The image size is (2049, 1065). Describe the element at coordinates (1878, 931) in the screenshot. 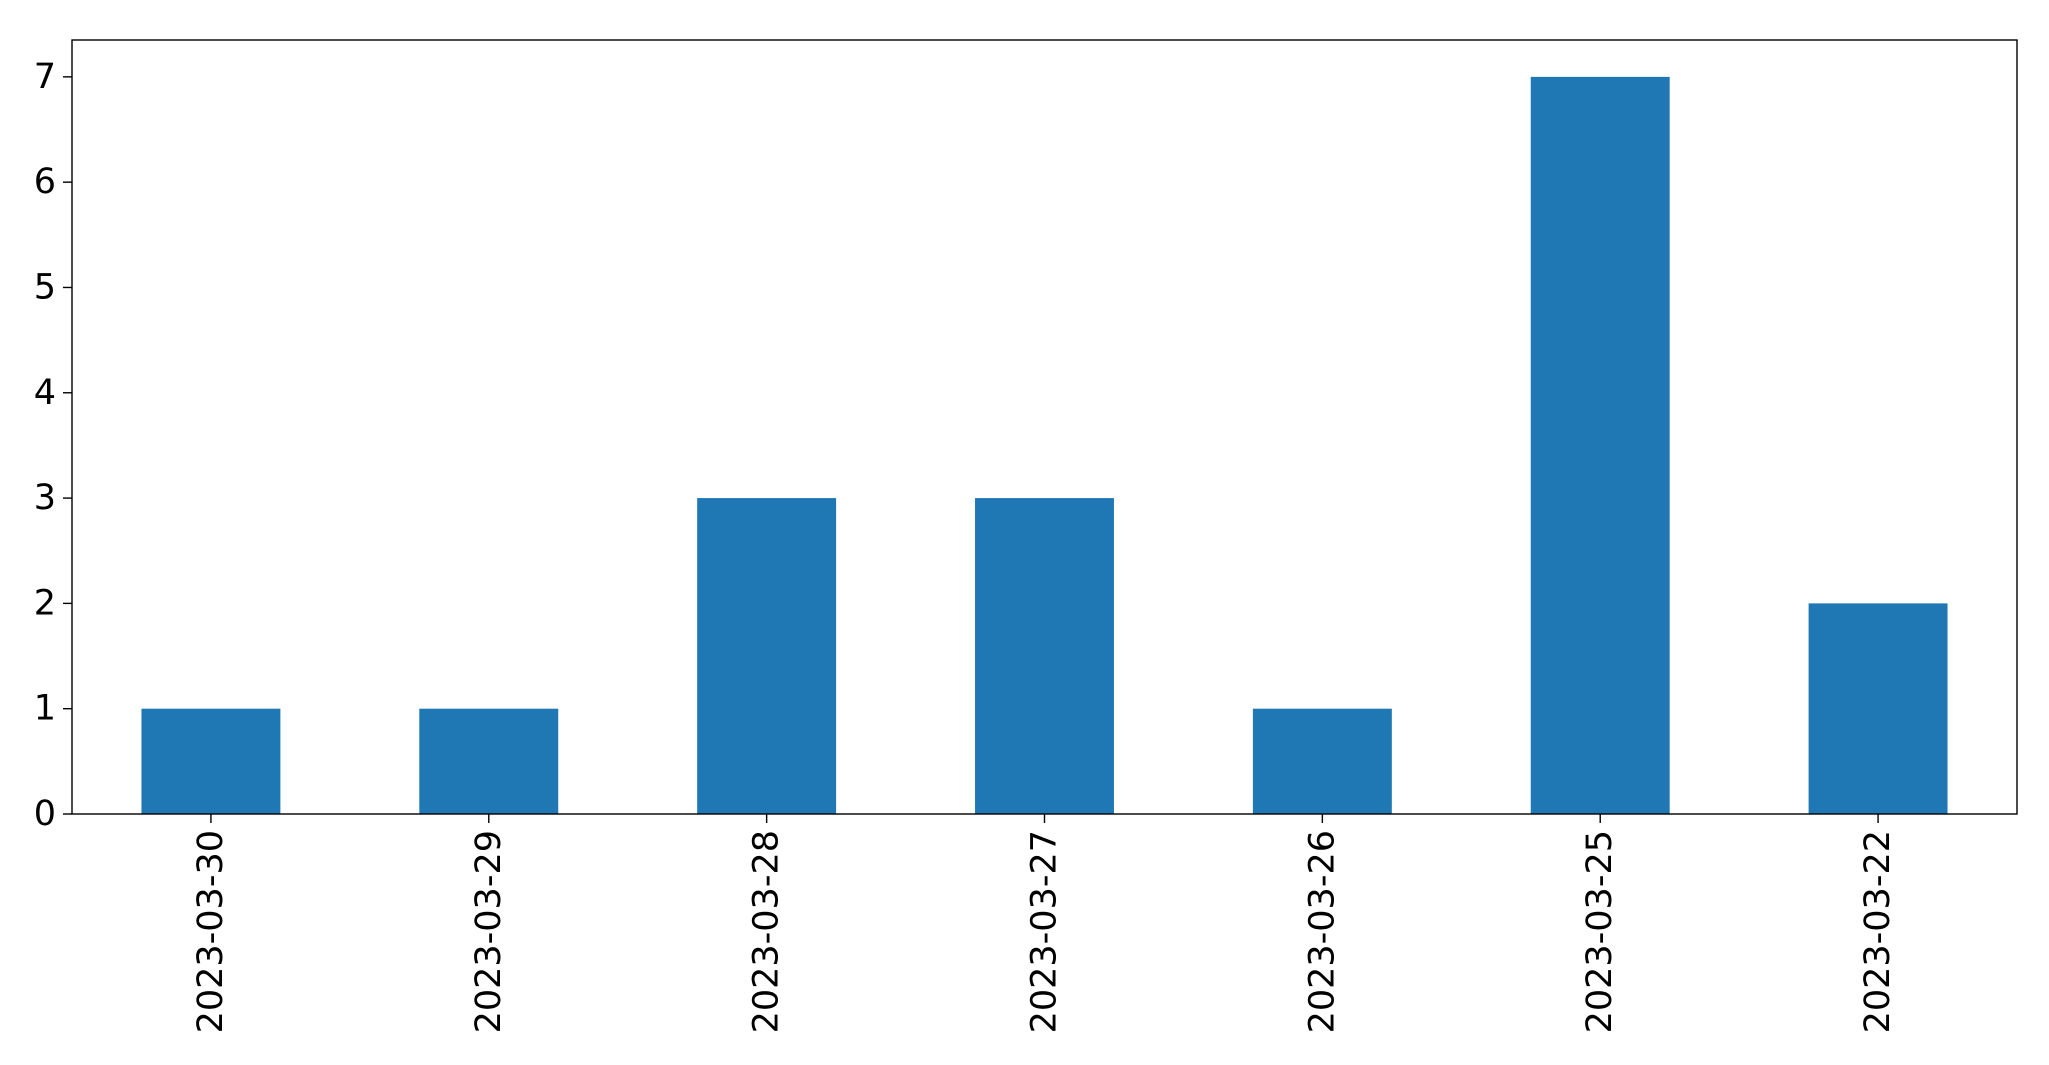

I see `x-tick-label: 2023-03-22` at that location.